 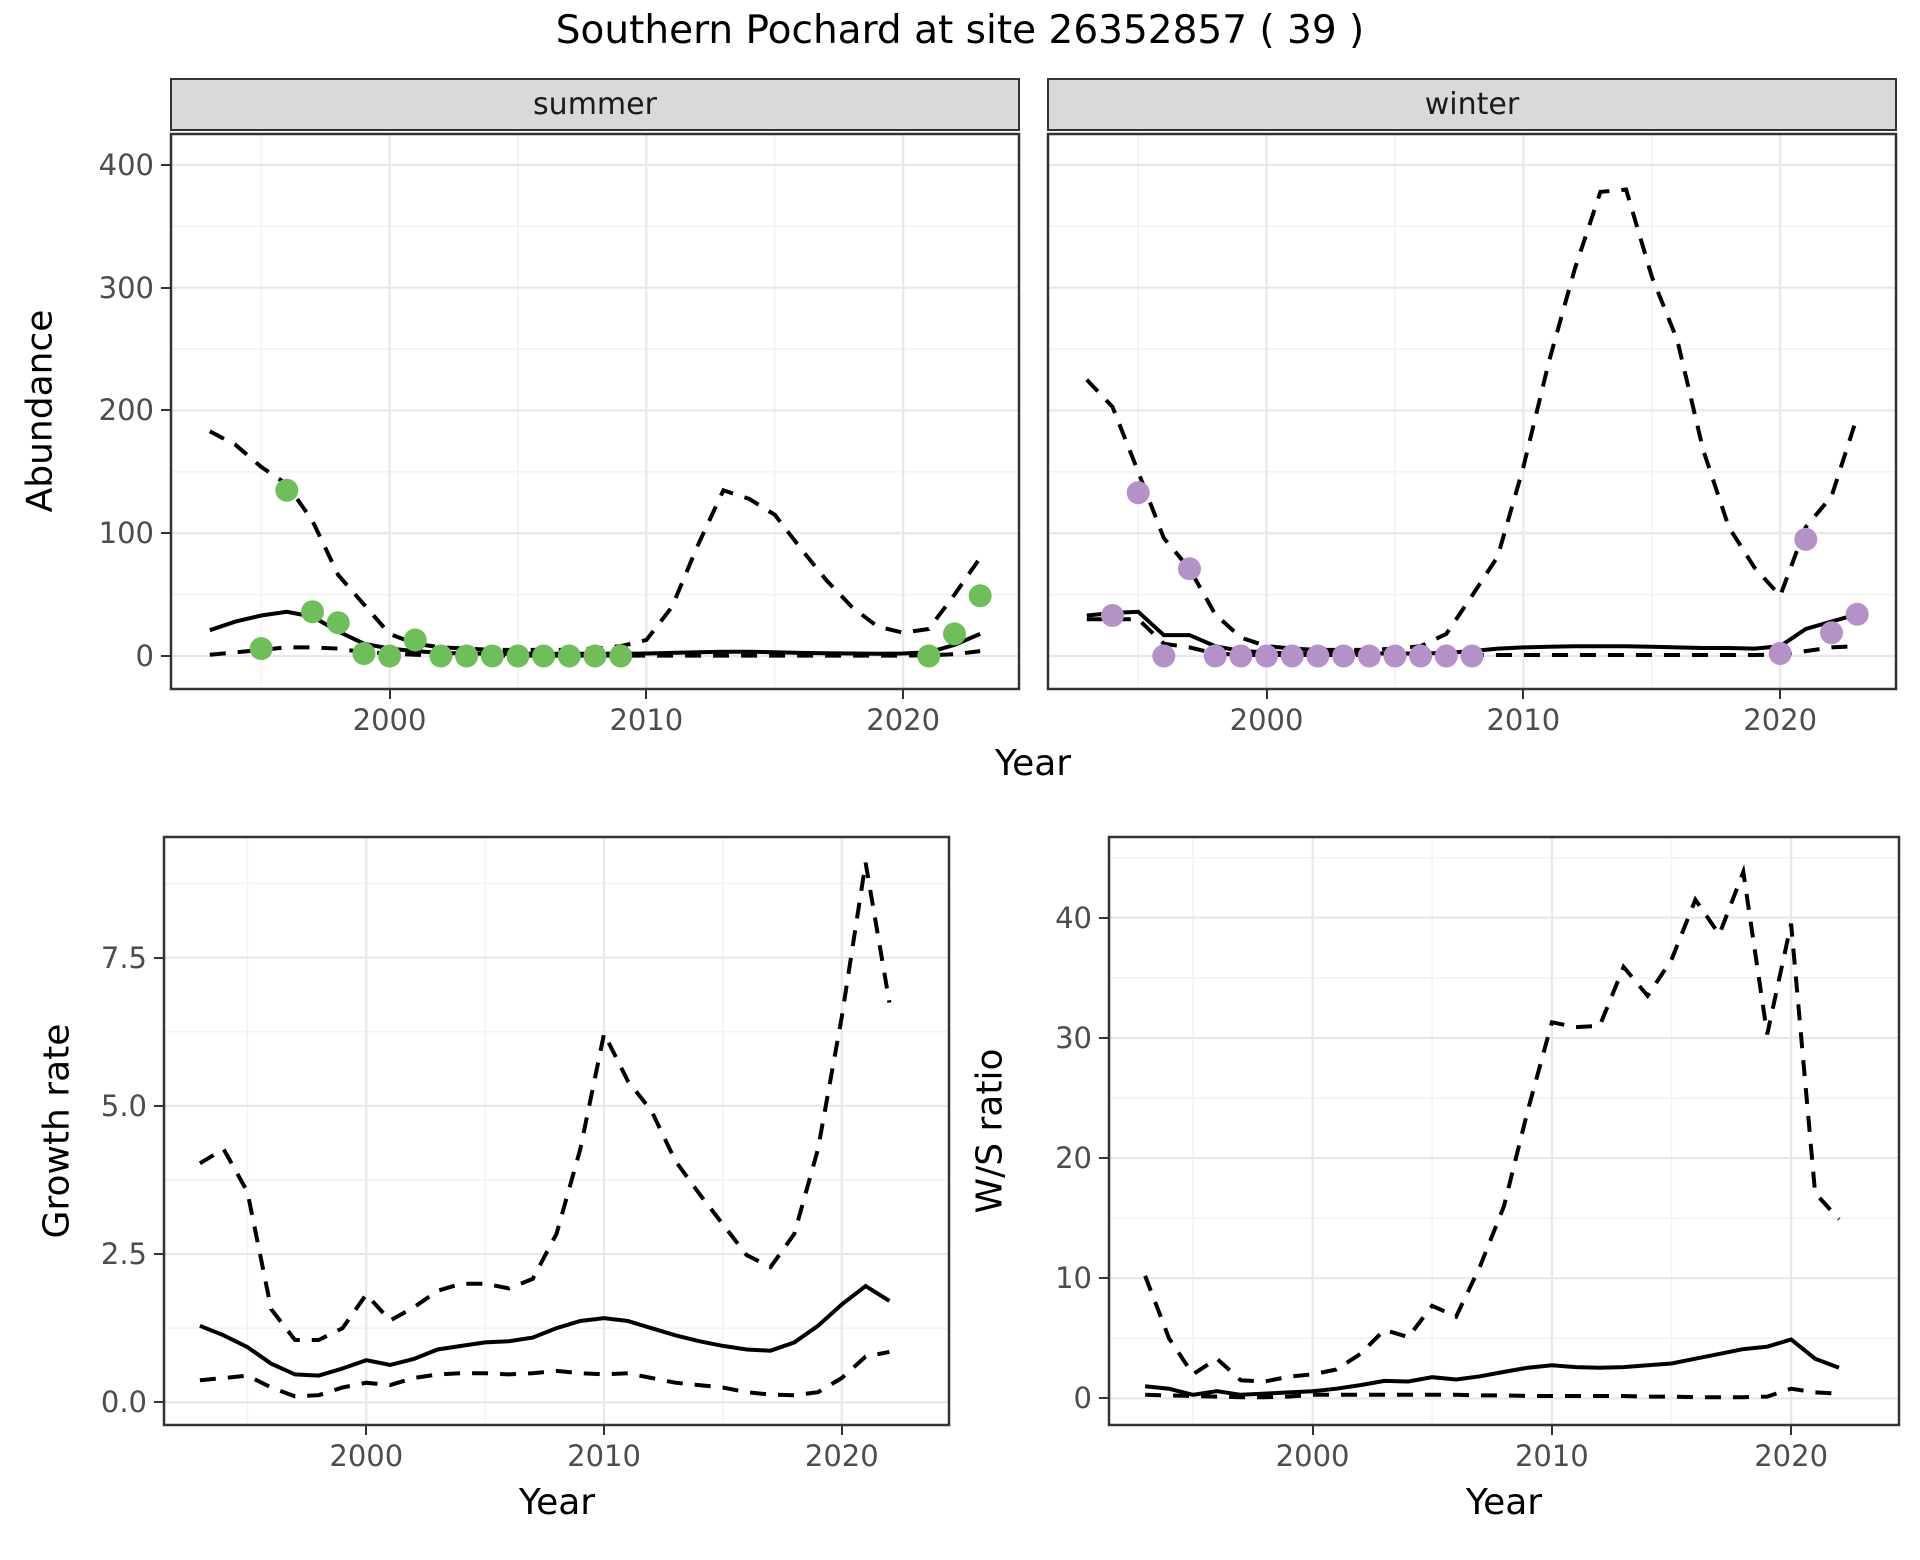 I want to click on y-tick-label: 30, so click(x=1073, y=1037).